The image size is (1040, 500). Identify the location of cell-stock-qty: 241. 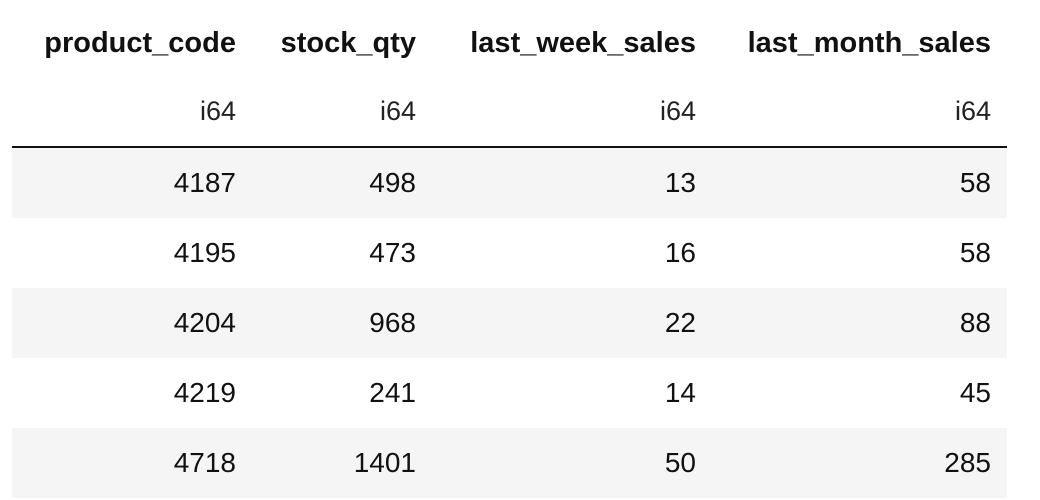
(342, 393).